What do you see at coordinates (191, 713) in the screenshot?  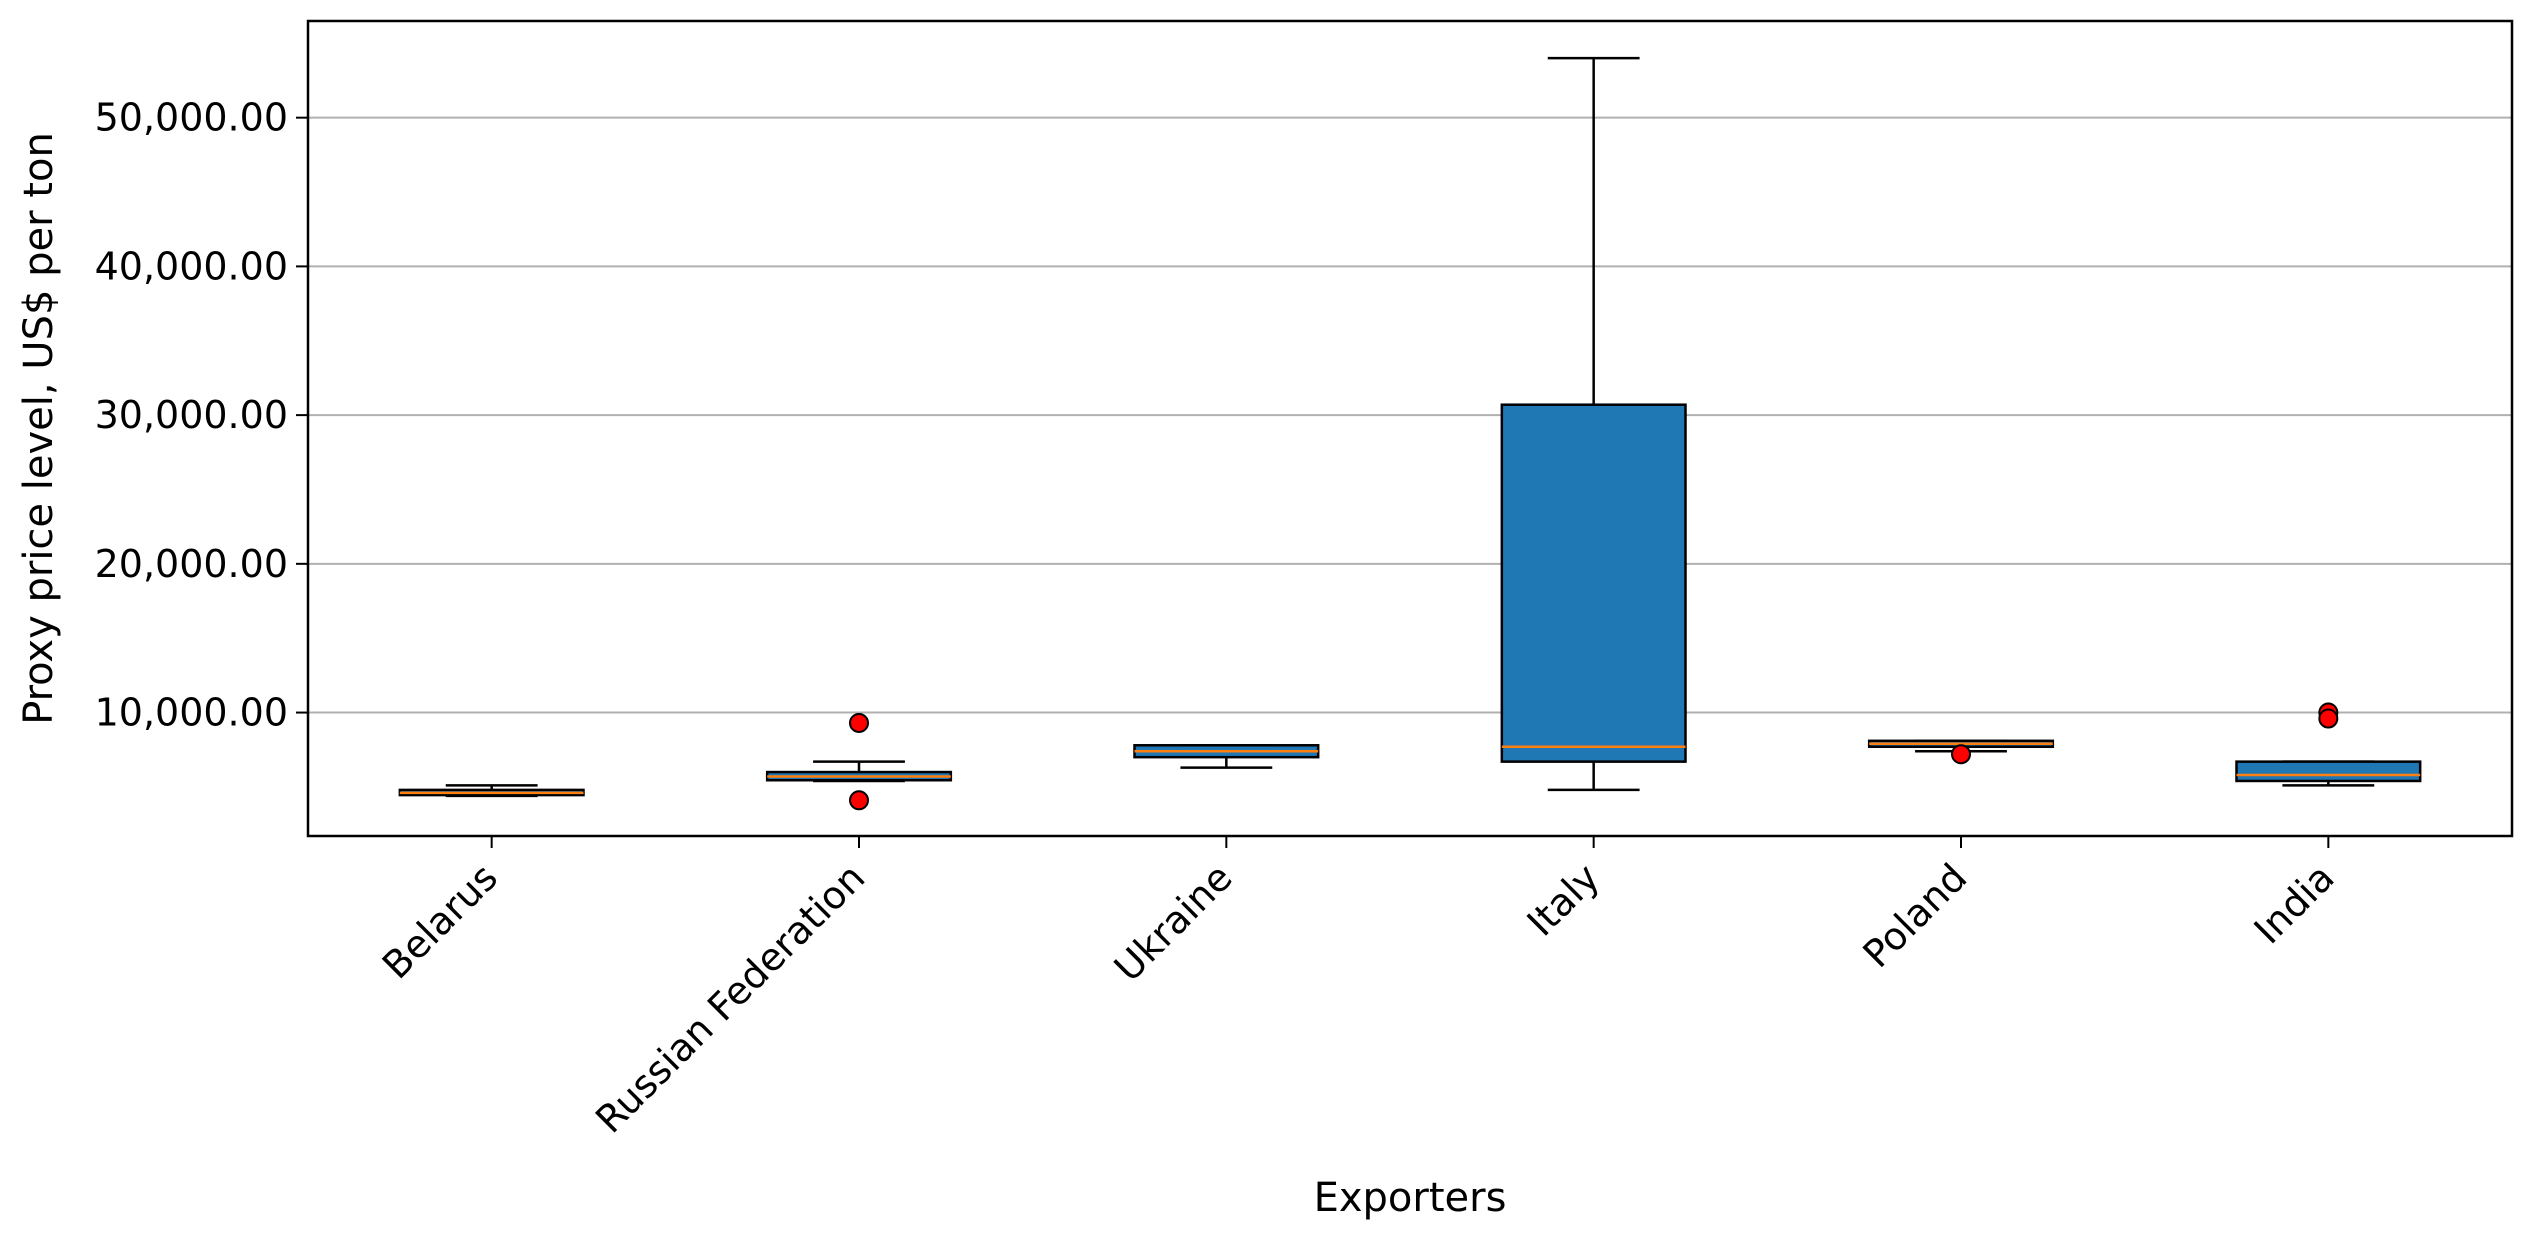 I see `y-tick-label: 10,000.00` at bounding box center [191, 713].